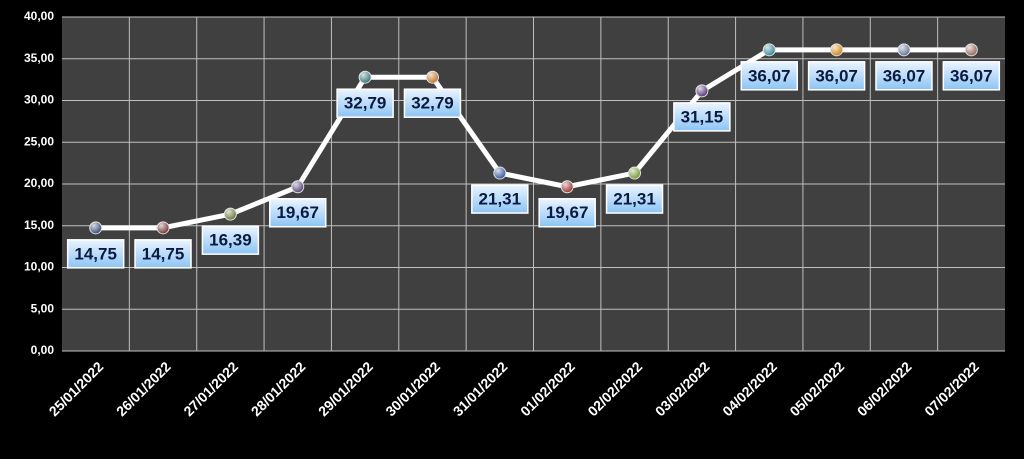 This screenshot has height=459, width=1024. What do you see at coordinates (39, 267) in the screenshot?
I see `y-tick-label: 10,00` at bounding box center [39, 267].